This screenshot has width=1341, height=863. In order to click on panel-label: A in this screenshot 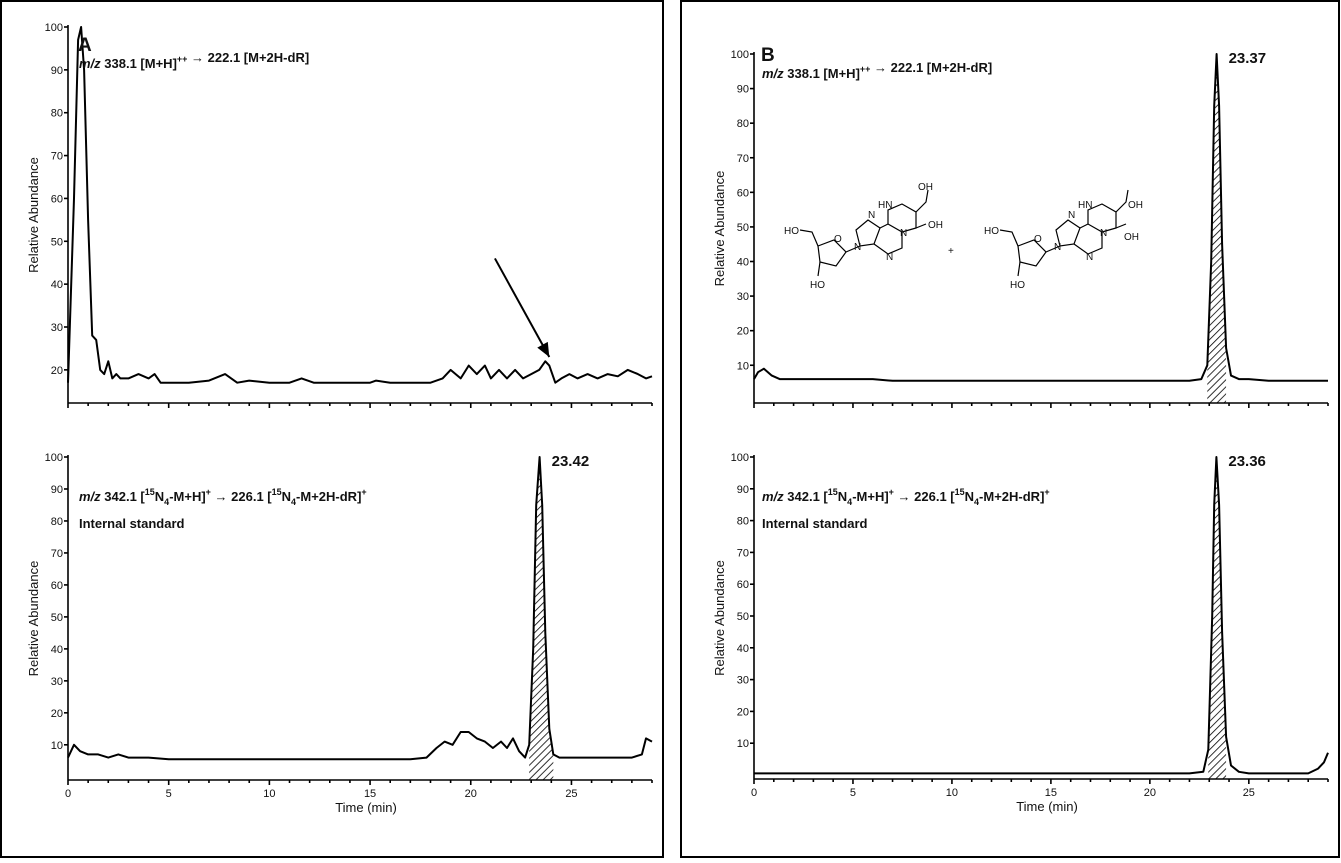, I will do `click(85, 45)`.